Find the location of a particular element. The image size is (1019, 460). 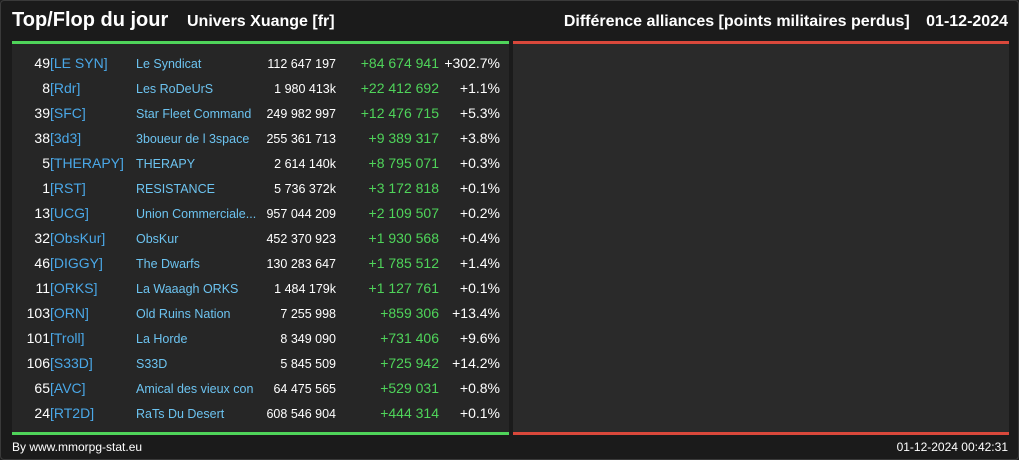

alliance-name-link: RESISTANCE is located at coordinates (175, 189).